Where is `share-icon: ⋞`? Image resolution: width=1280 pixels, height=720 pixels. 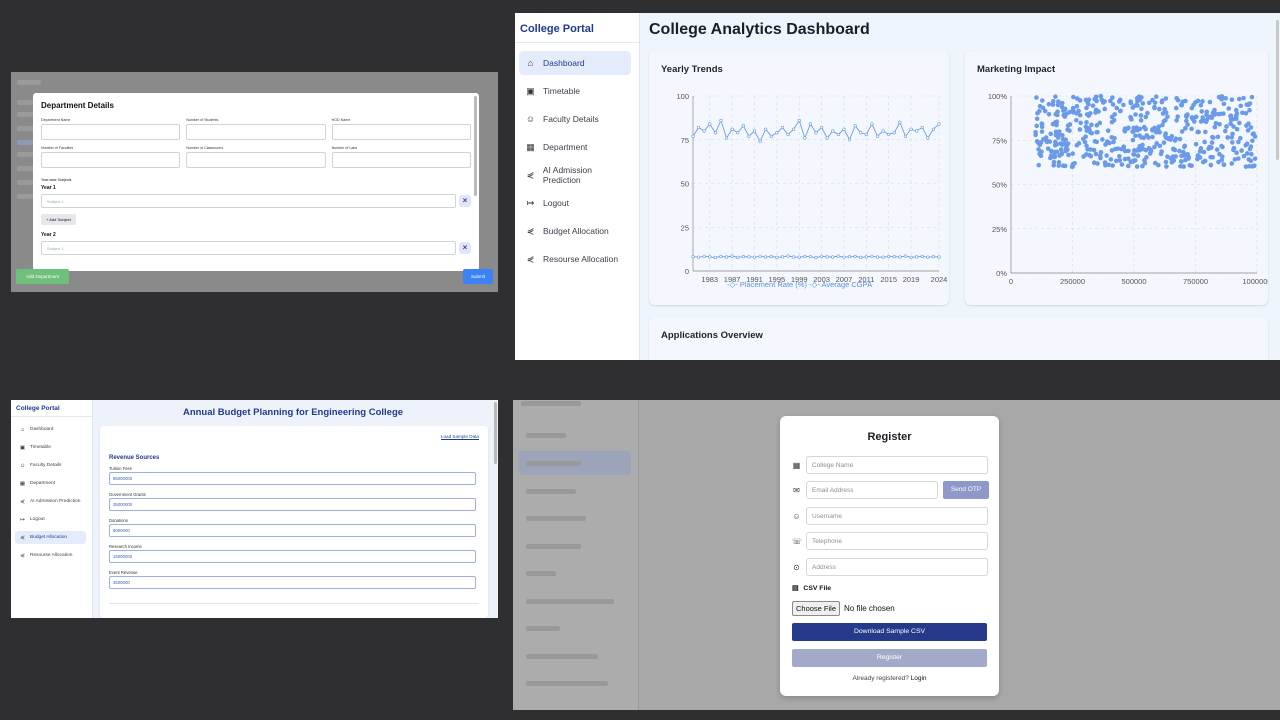
share-icon: ⋞ is located at coordinates (530, 174).